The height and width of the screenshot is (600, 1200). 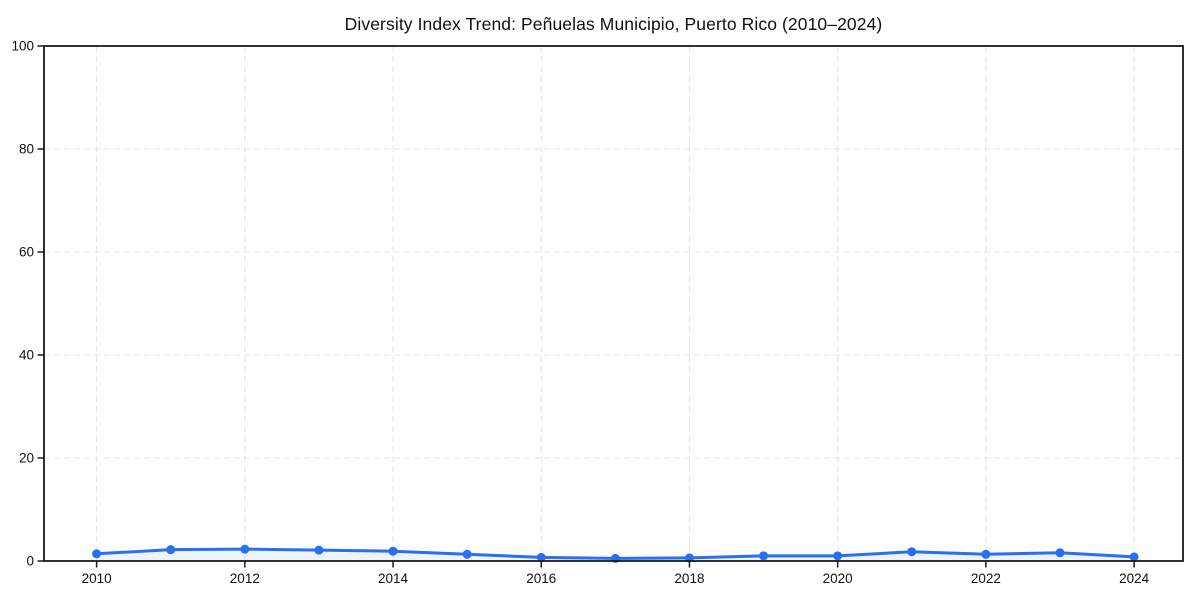 I want to click on y-tick-label: 0, so click(x=30, y=561).